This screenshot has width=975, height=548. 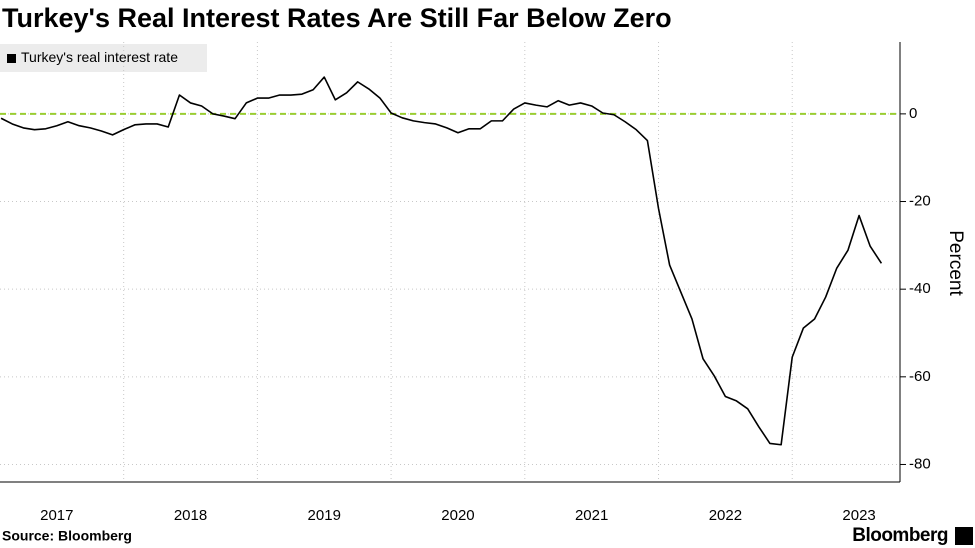 What do you see at coordinates (920, 200) in the screenshot?
I see `y-tick-label: -20` at bounding box center [920, 200].